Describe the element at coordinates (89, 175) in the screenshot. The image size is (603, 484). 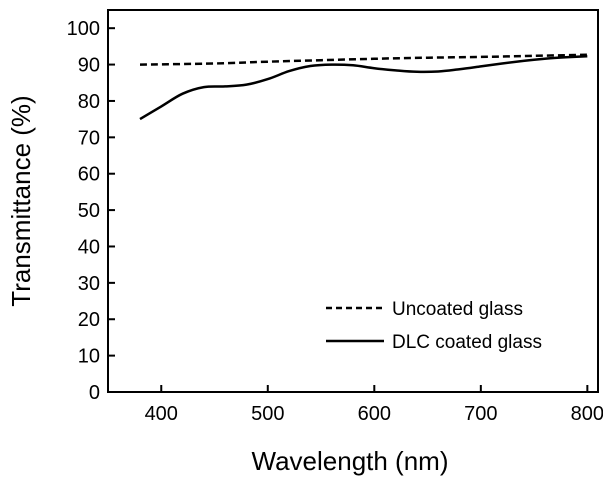
I see `y-tick-label: 60` at that location.